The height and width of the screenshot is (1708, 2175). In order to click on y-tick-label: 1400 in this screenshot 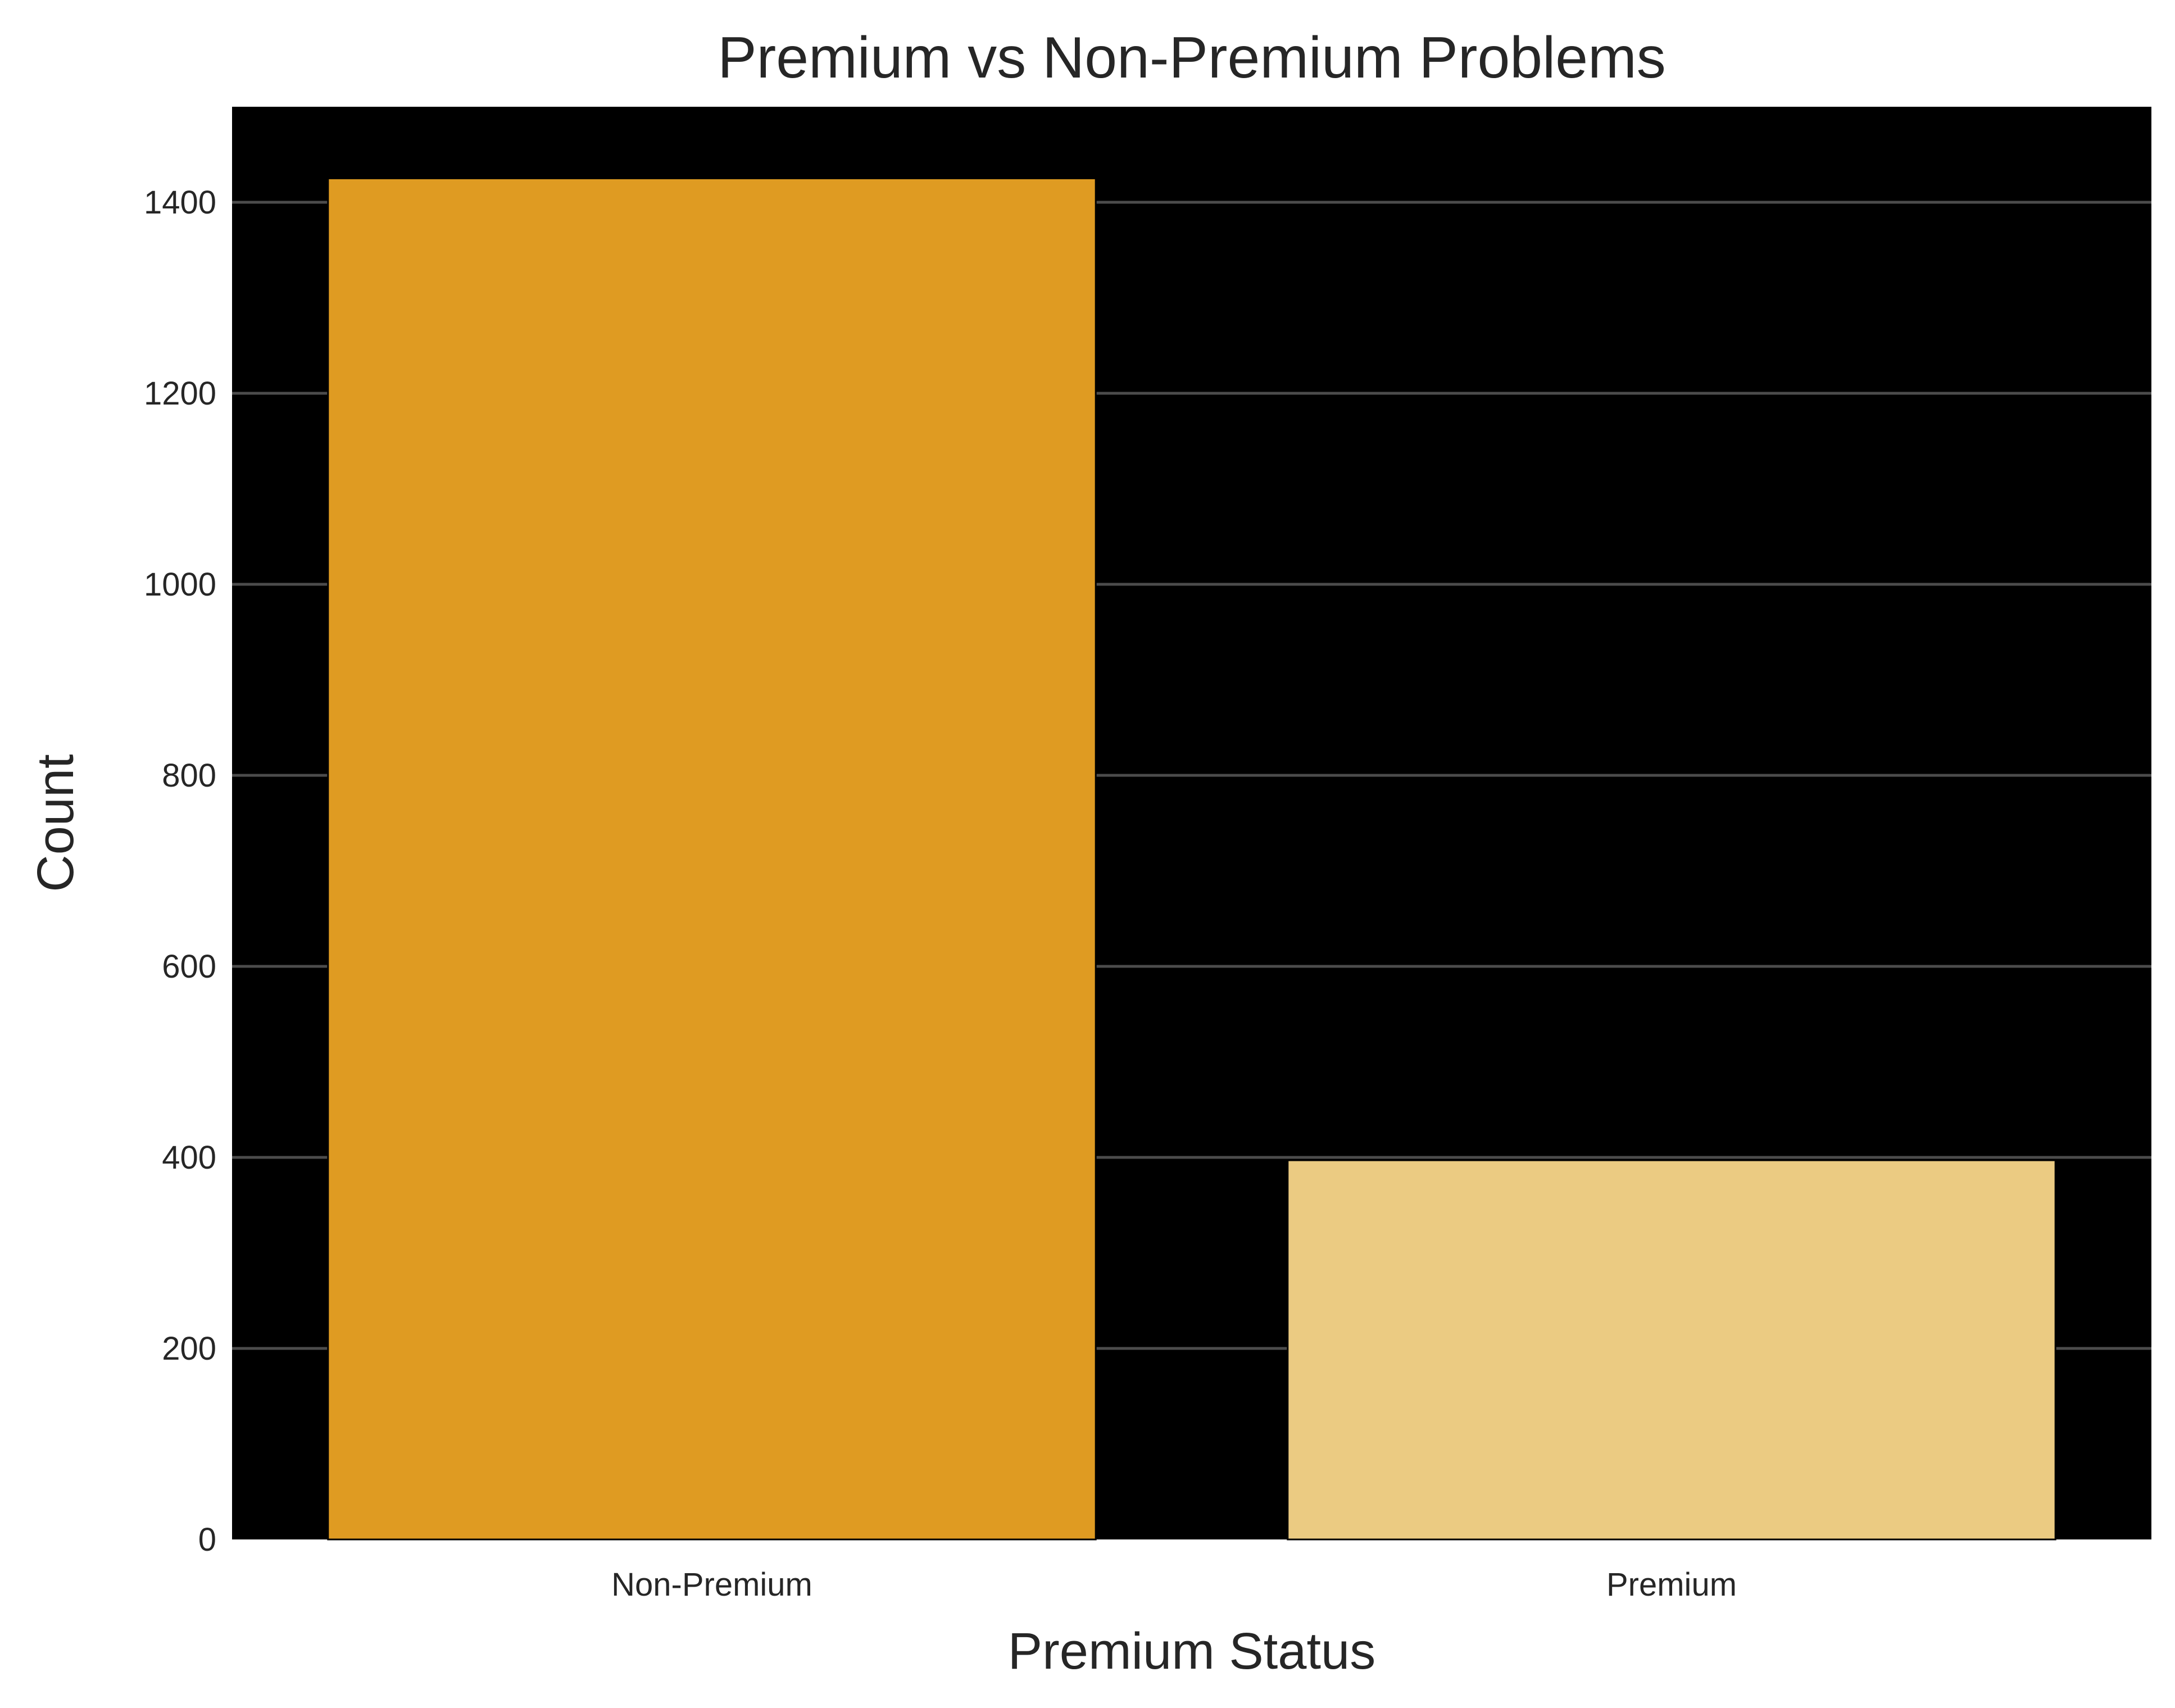, I will do `click(180, 202)`.